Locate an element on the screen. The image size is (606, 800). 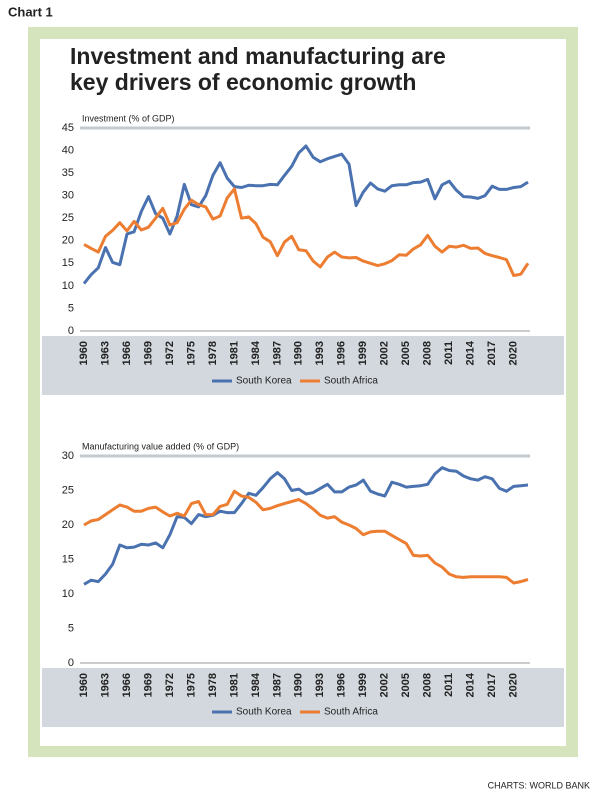
title-line: Investment and manufacturing are is located at coordinates (258, 56).